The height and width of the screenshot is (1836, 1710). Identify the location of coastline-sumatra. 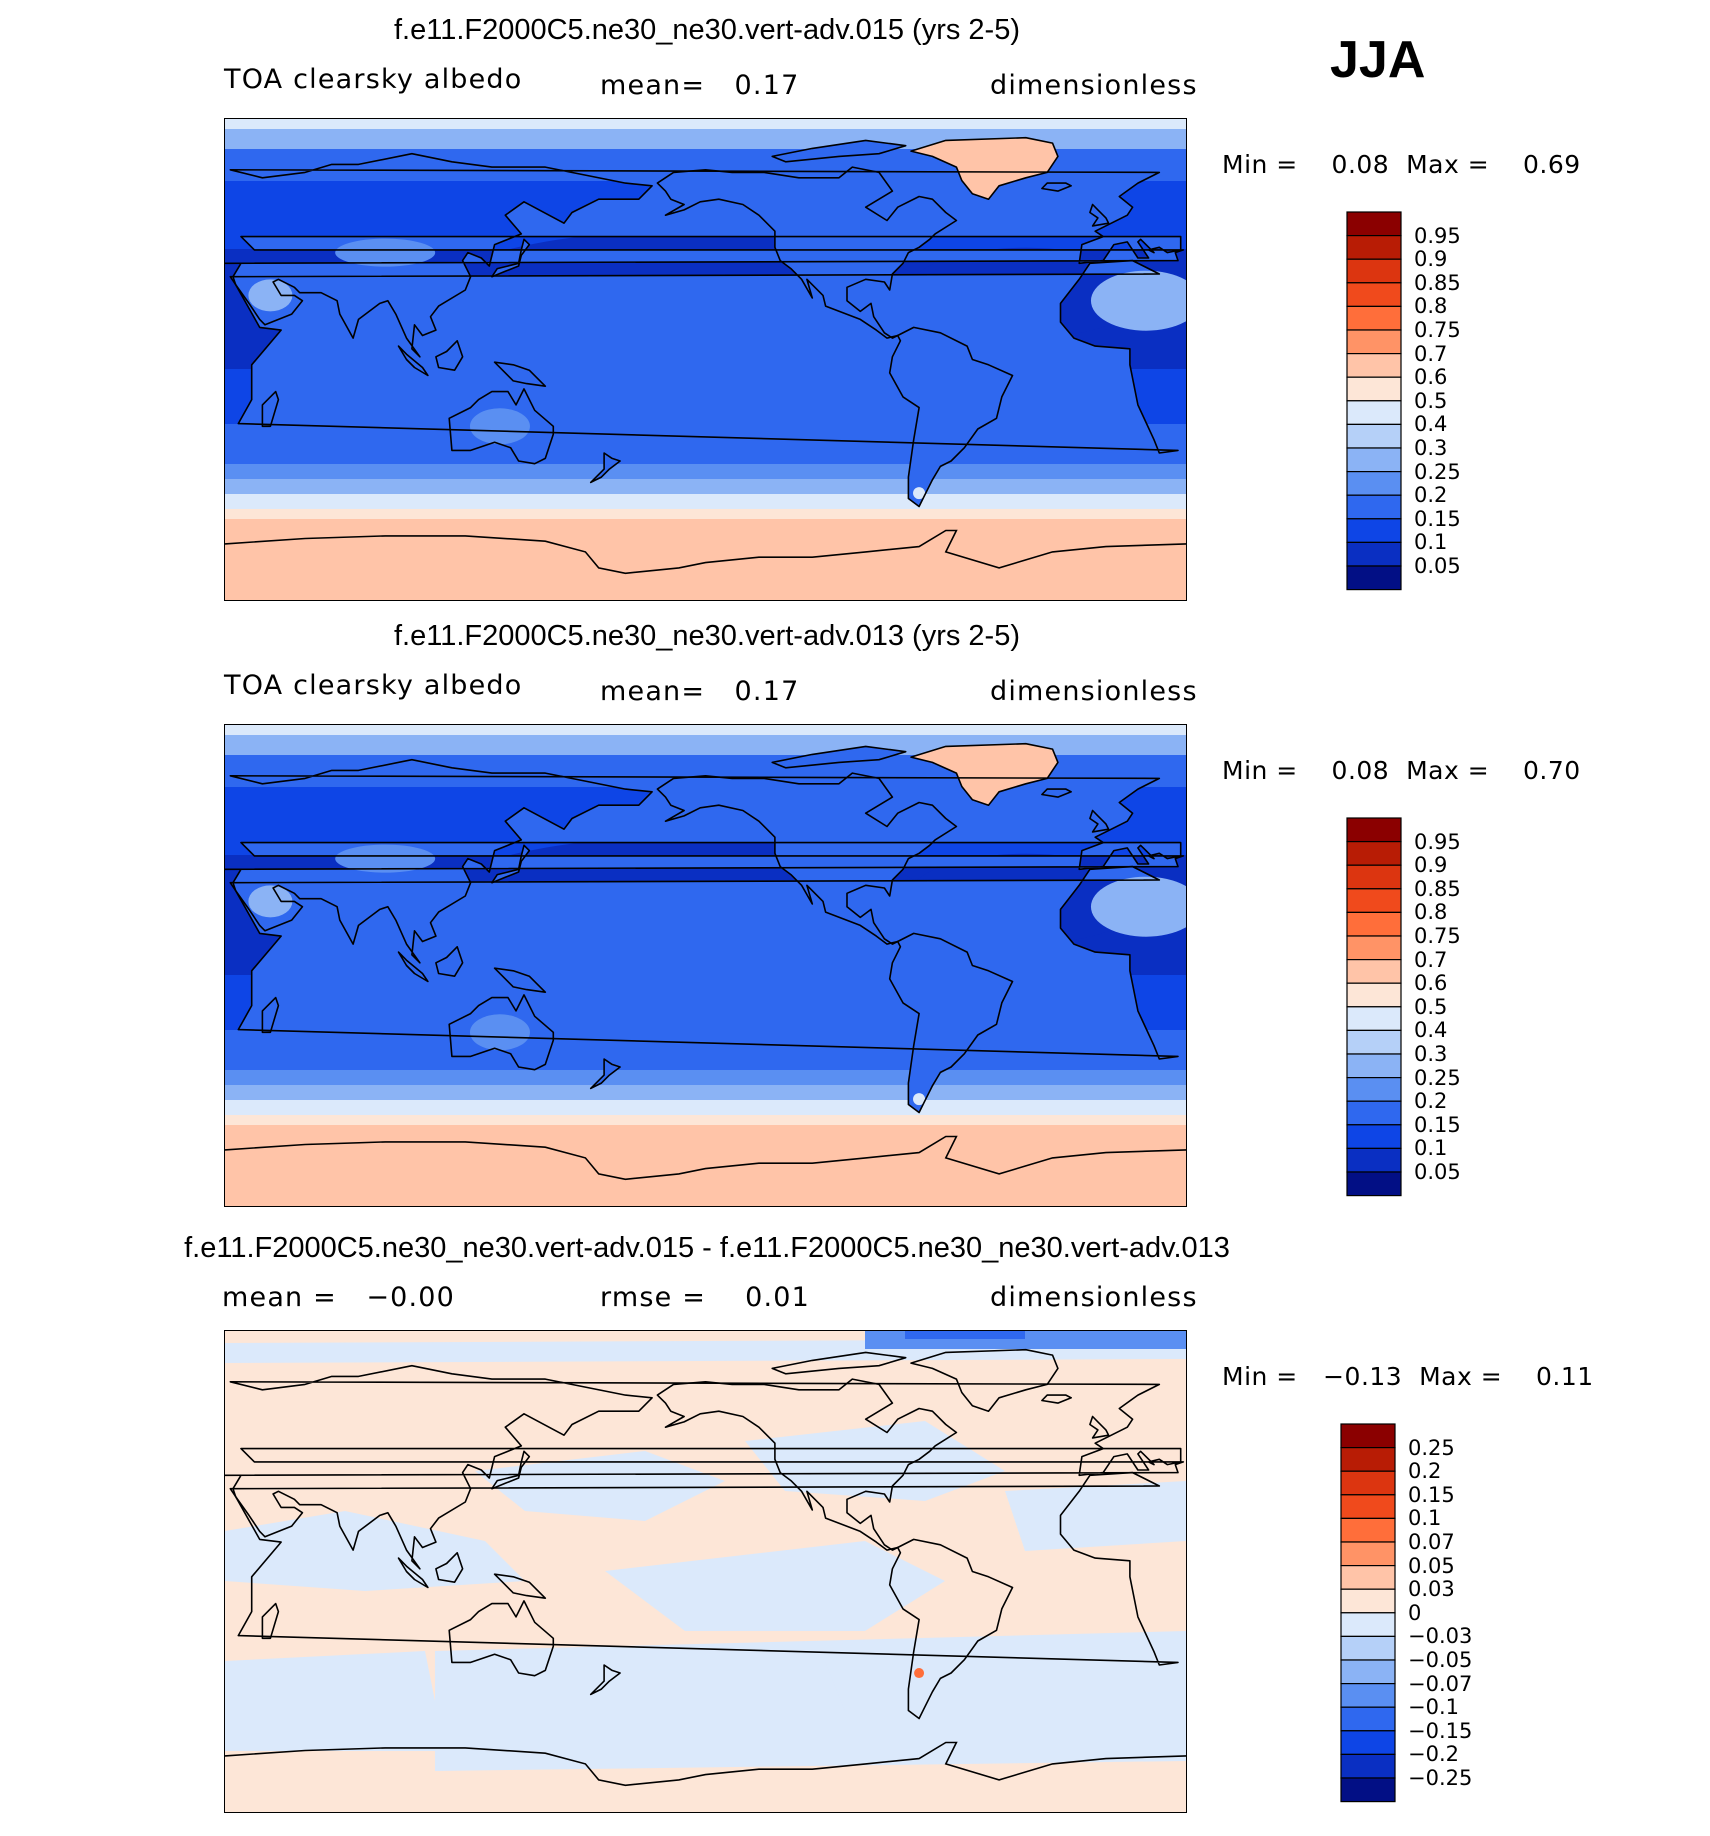
(413, 361).